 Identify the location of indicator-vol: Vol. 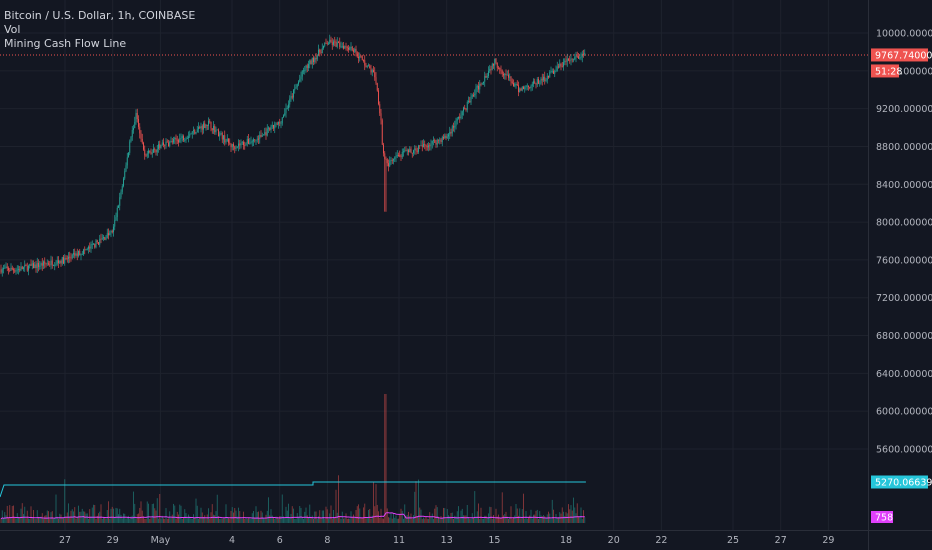
(12, 29).